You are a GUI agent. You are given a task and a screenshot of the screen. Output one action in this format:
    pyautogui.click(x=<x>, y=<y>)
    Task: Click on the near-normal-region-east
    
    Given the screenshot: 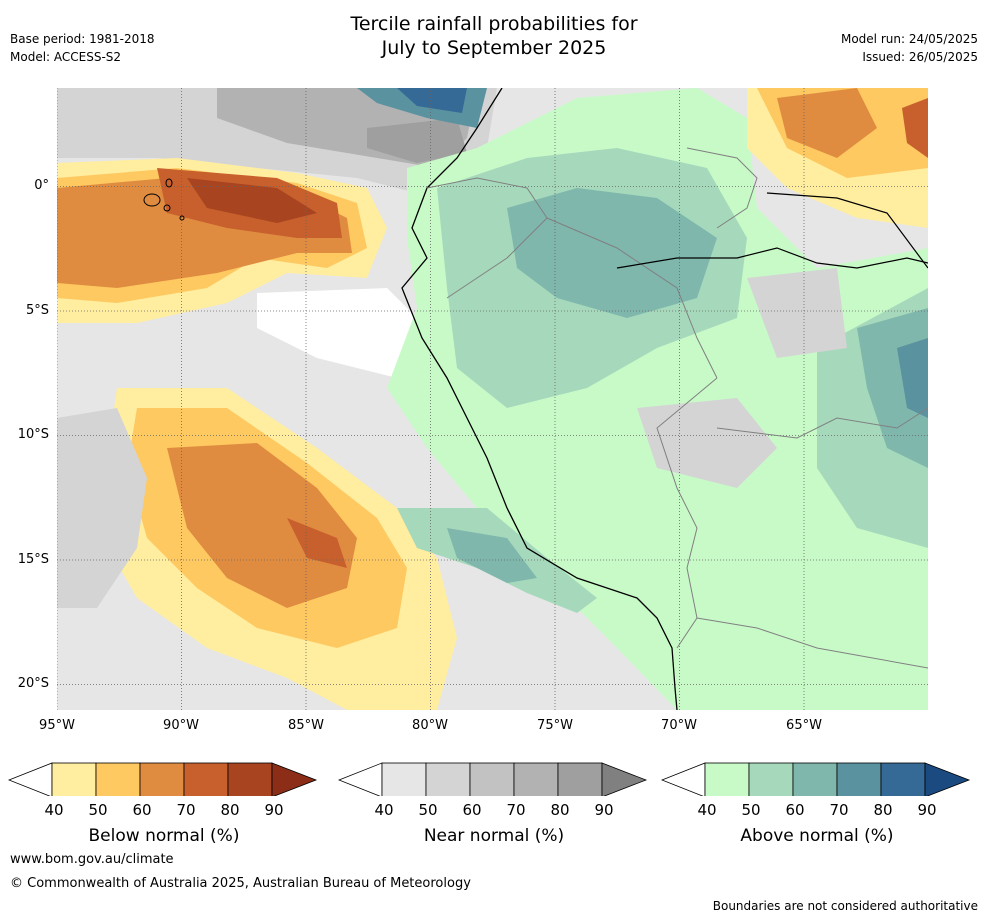 What is the action you would take?
    pyautogui.click(x=707, y=443)
    